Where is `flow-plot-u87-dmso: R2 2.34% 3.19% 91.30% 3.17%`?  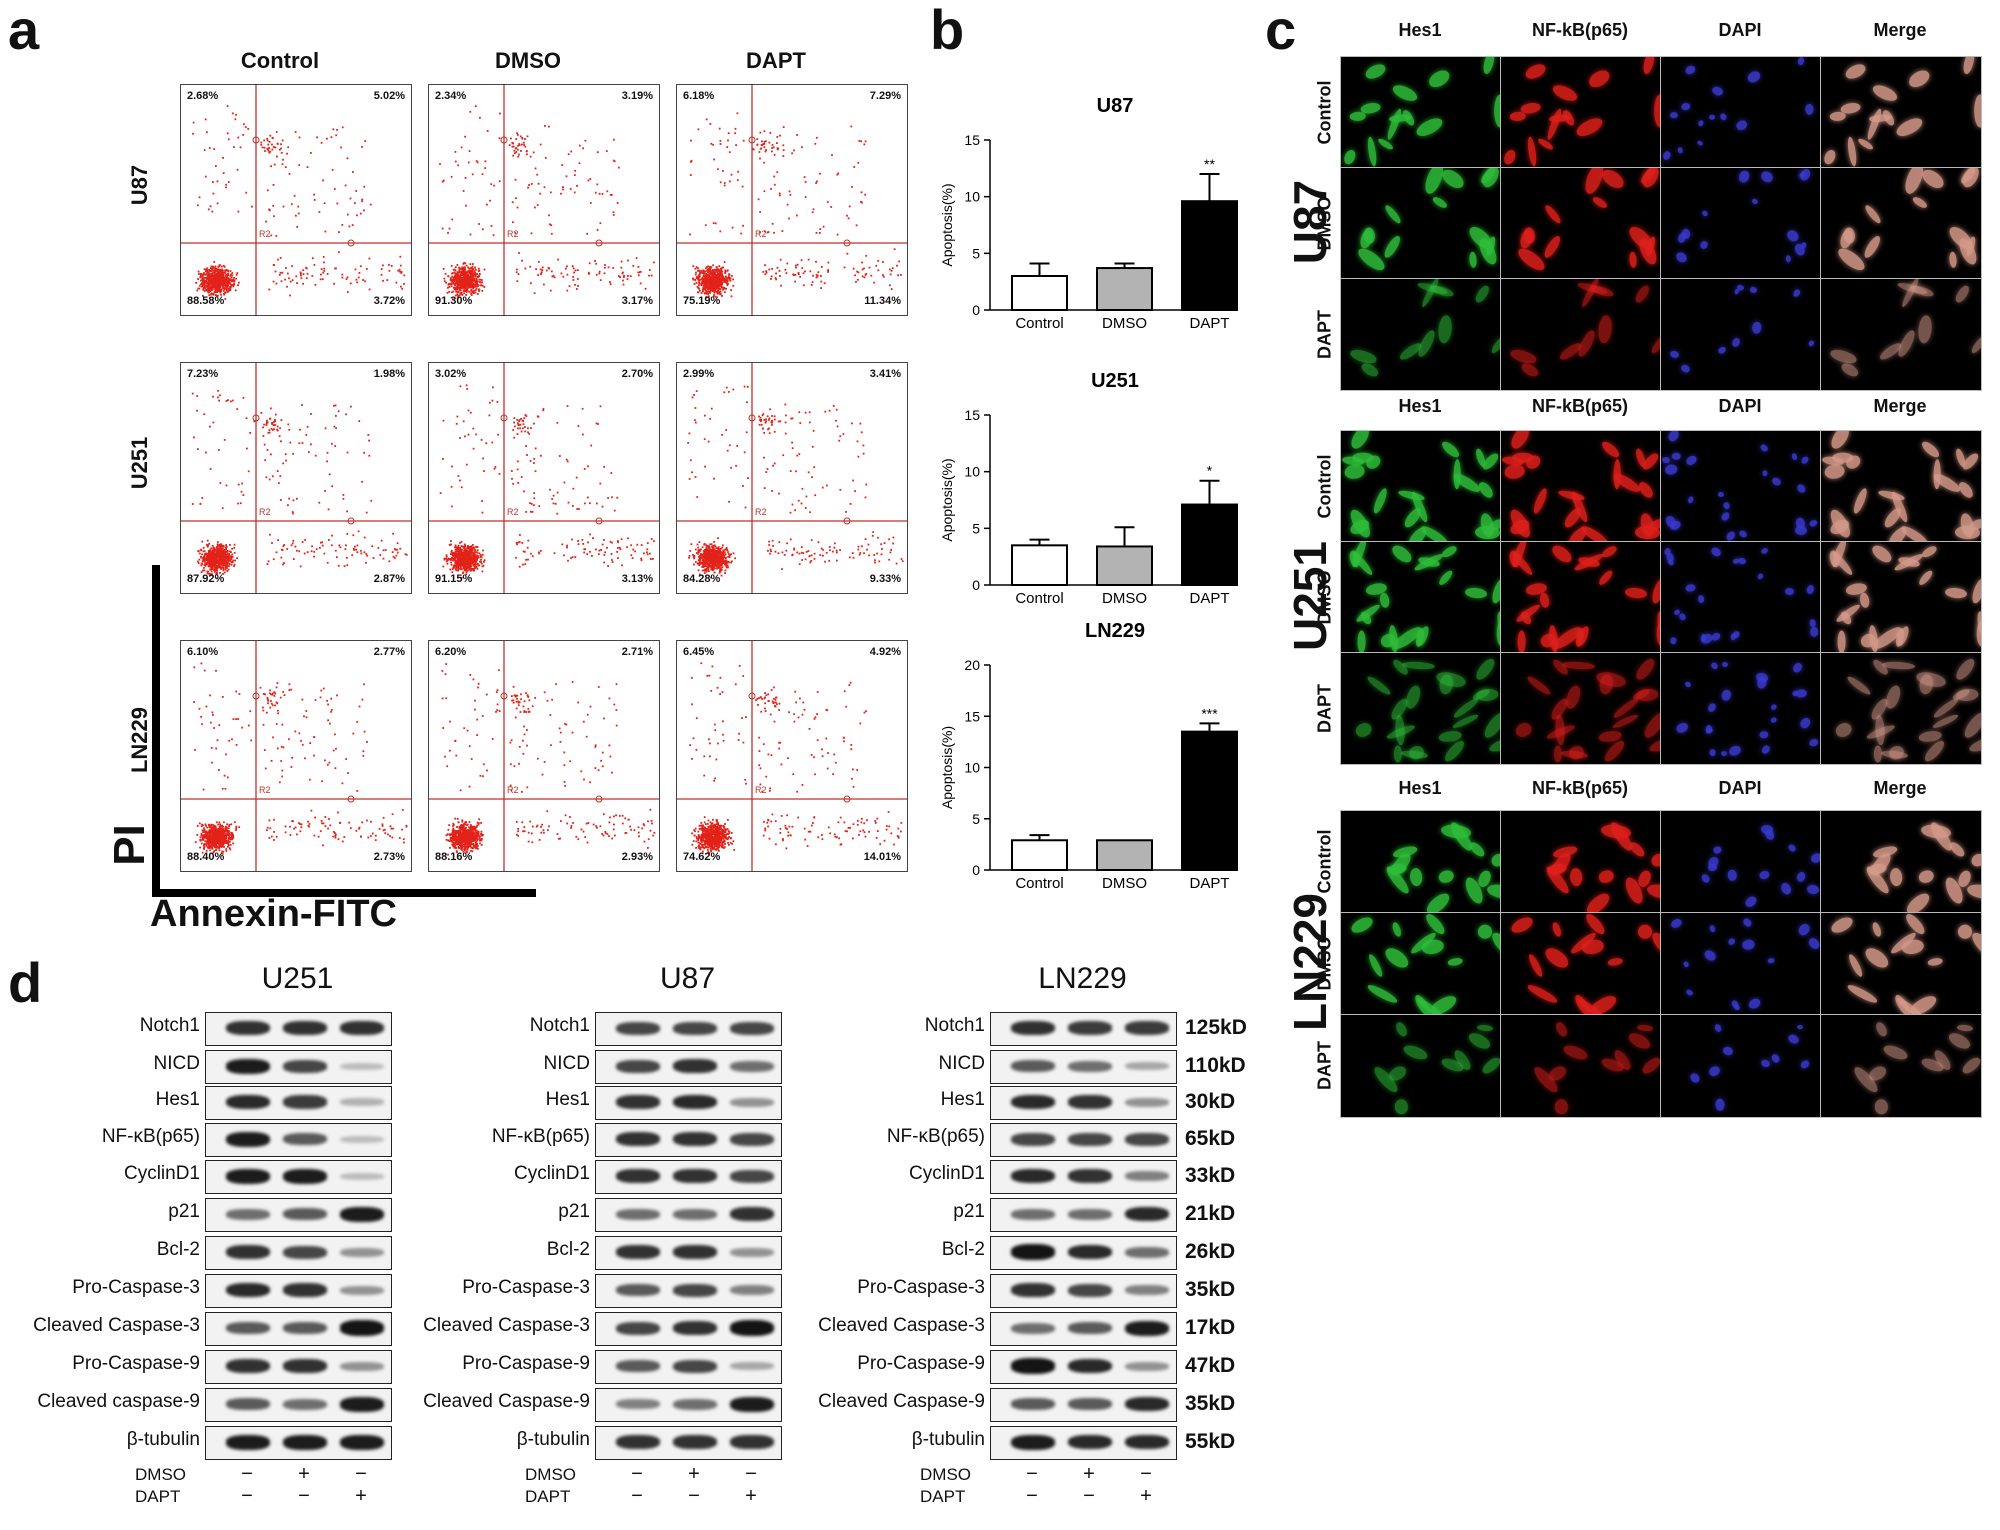 flow-plot-u87-dmso: R2 2.34% 3.19% 91.30% 3.17% is located at coordinates (544, 200).